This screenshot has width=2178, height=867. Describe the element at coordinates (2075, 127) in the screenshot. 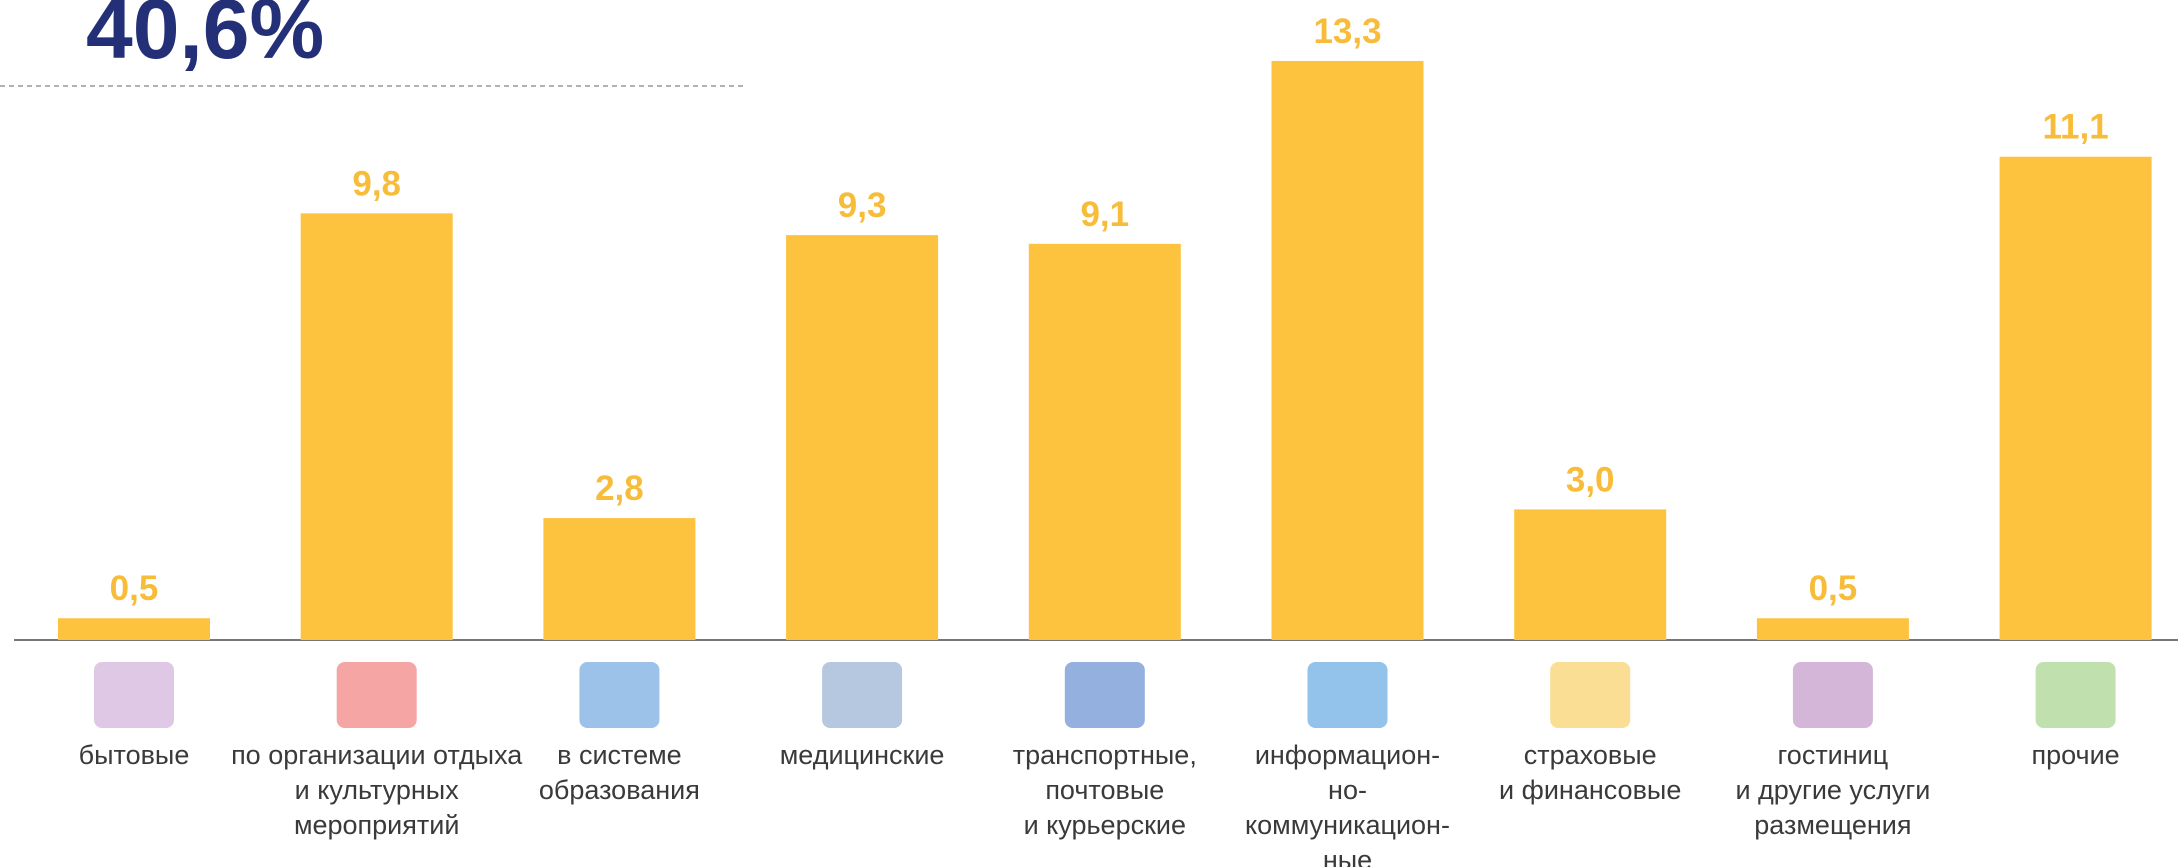

I see `value-label: 11,1` at that location.